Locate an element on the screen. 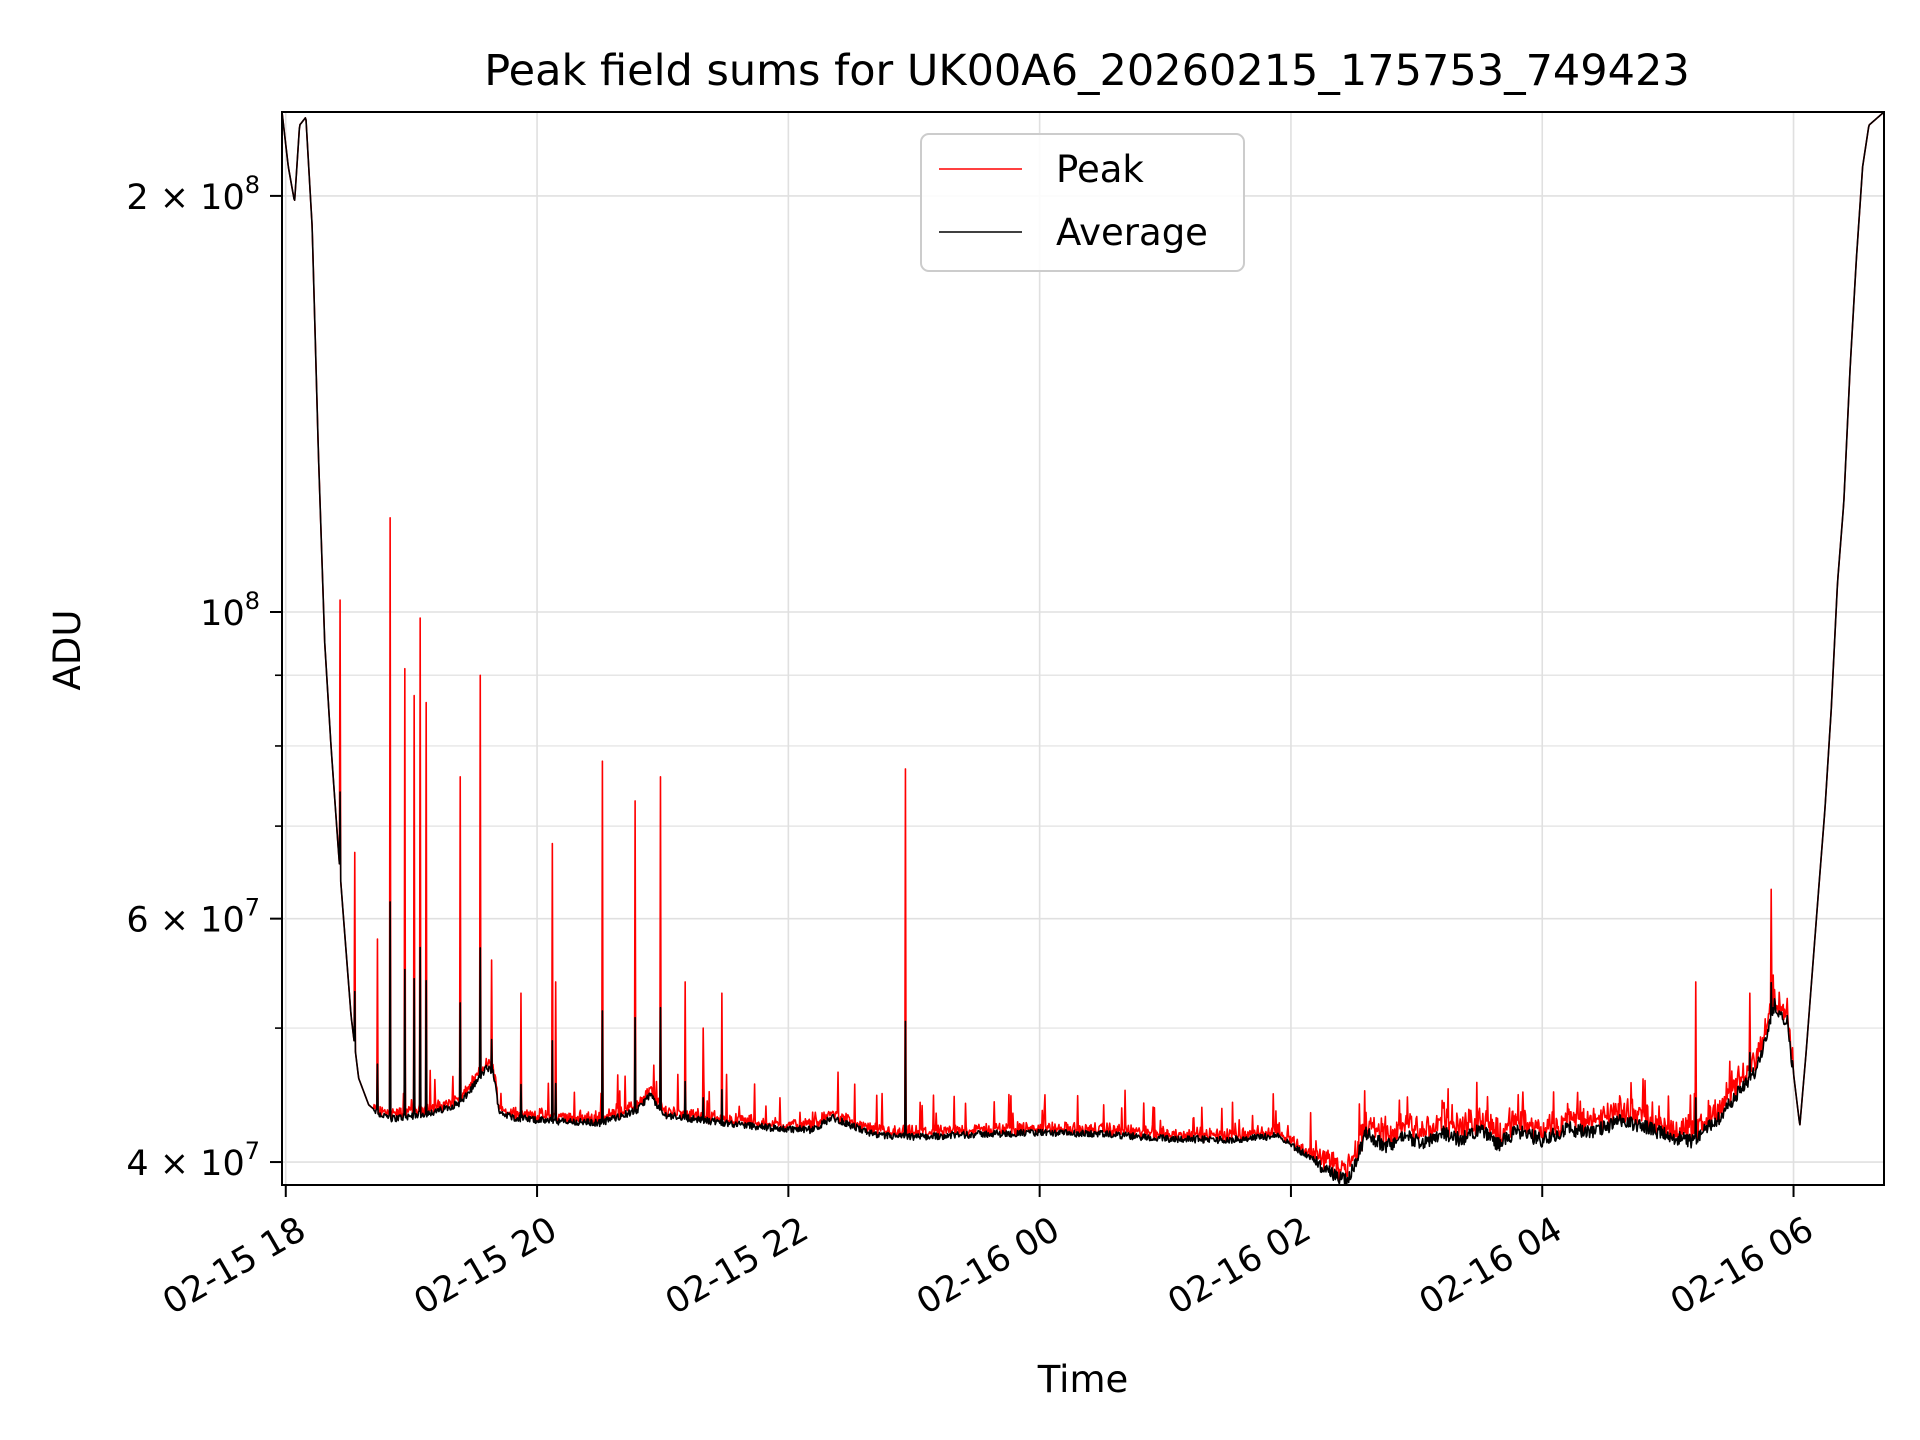  legend-label-peak: Peak is located at coordinates (1100, 169).